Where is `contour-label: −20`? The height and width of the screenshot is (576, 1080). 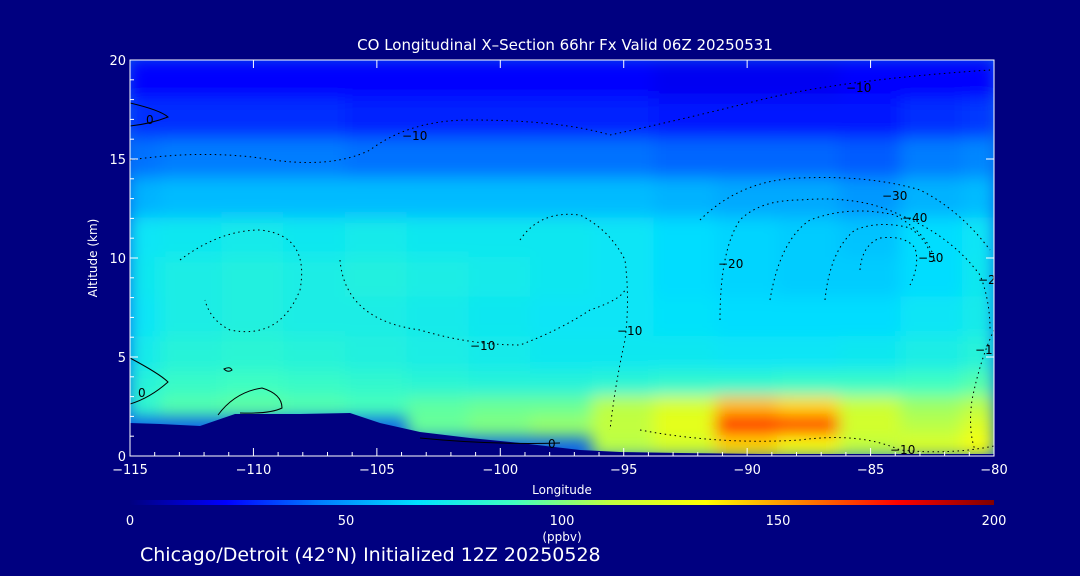 contour-label: −20 is located at coordinates (990, 280).